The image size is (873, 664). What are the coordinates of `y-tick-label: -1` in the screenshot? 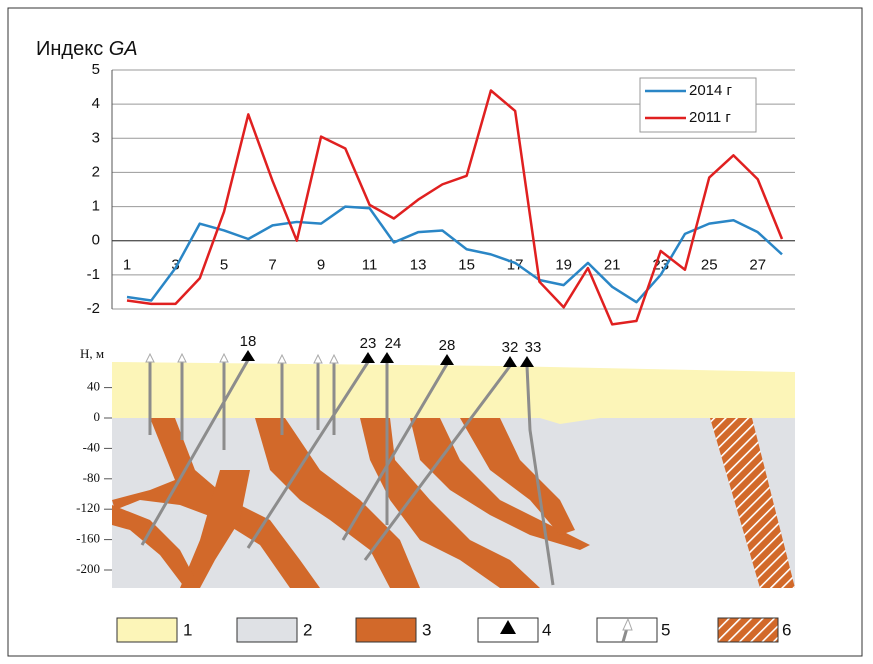 It's located at (93, 274).